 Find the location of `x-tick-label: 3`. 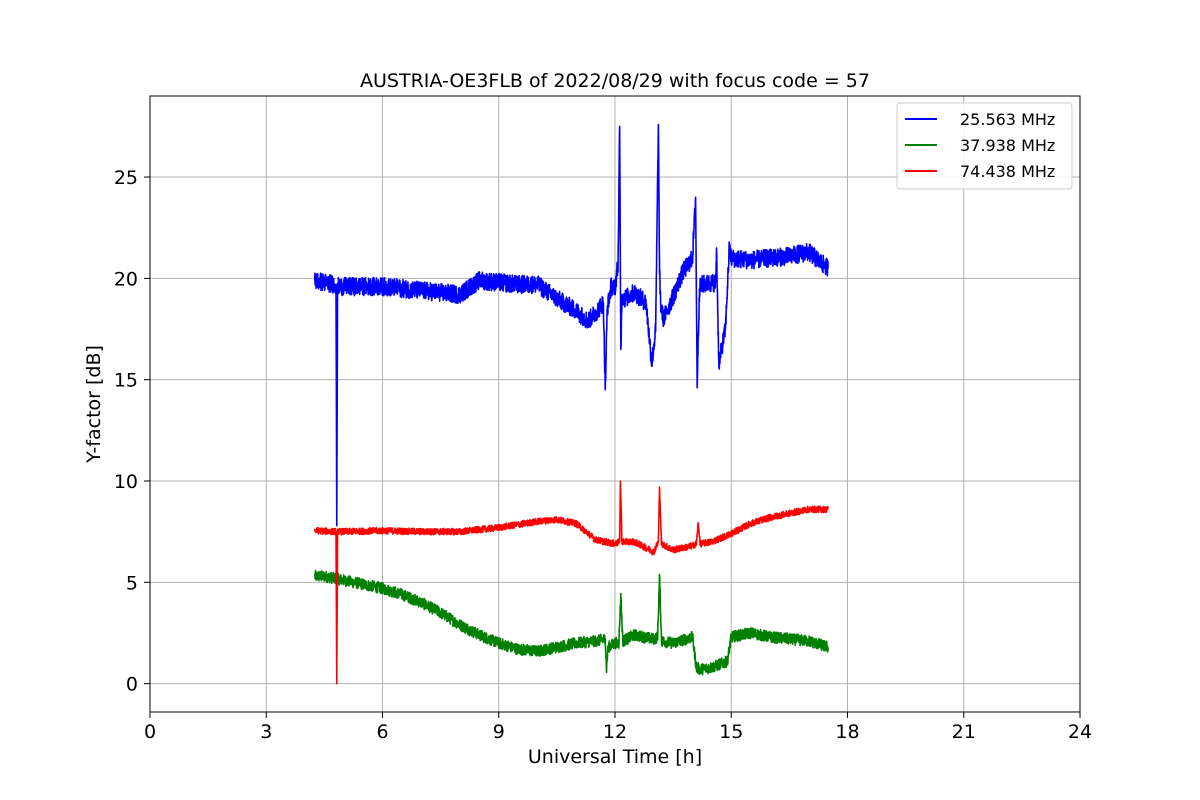

x-tick-label: 3 is located at coordinates (266, 732).